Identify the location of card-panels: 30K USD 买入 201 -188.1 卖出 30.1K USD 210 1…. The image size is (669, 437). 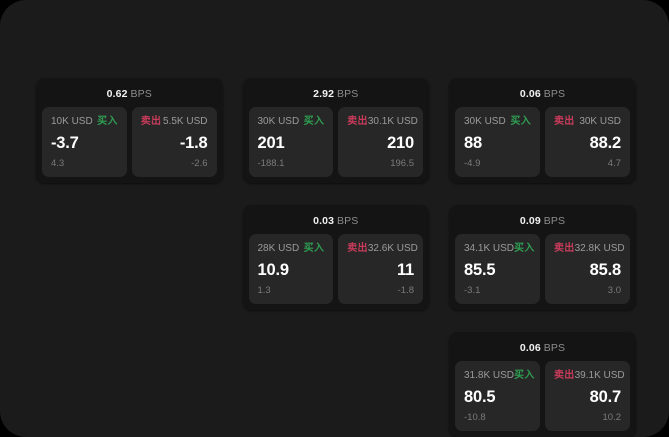
(335, 142).